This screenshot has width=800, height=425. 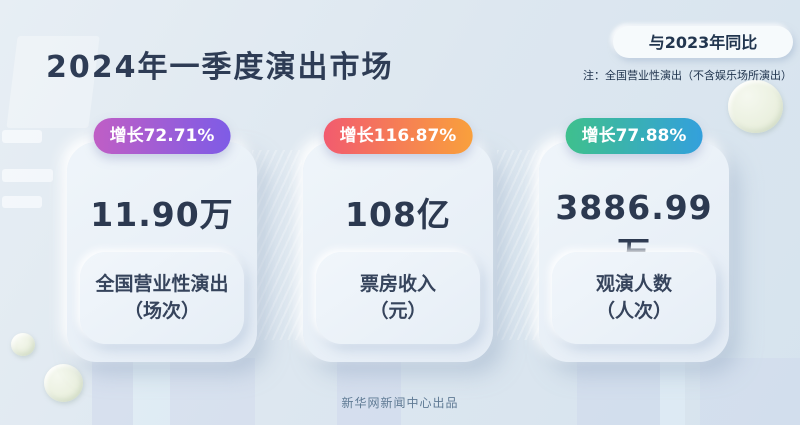 I want to click on page-title: 2024年一季度演出市场, so click(x=220, y=67).